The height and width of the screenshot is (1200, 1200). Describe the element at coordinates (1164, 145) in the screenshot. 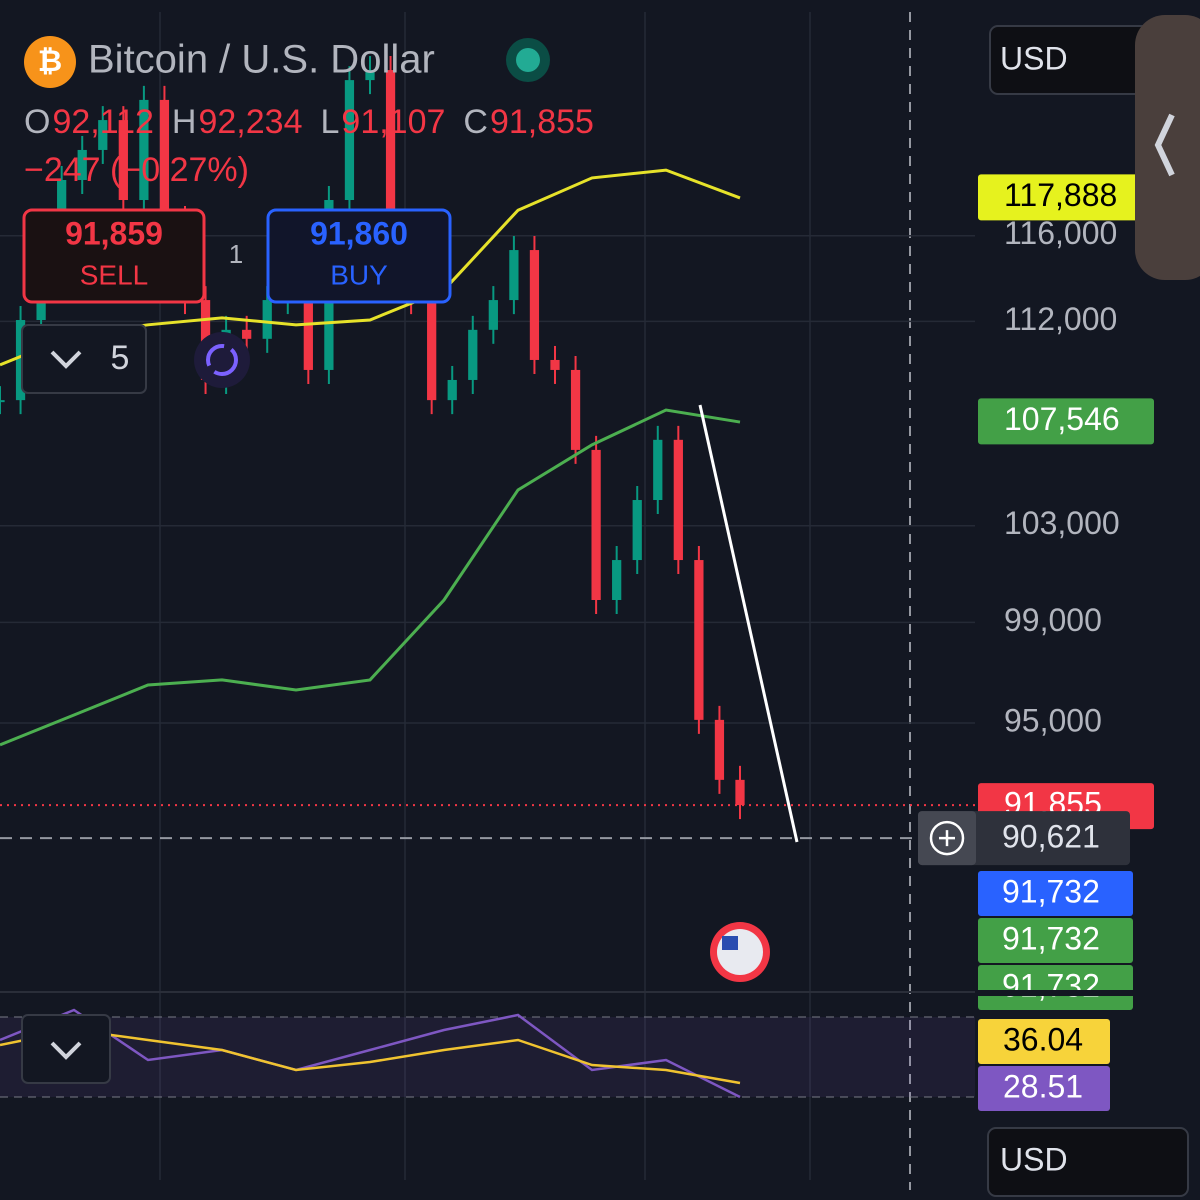

I see `side-panel-arrow` at that location.